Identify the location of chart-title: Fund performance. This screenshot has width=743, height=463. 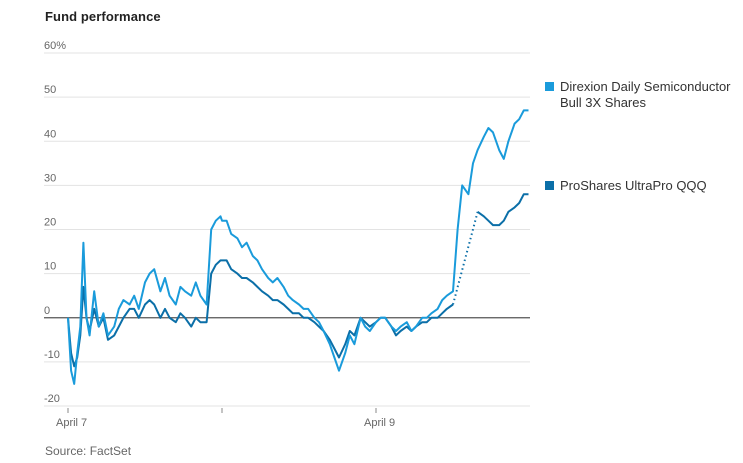
(103, 16).